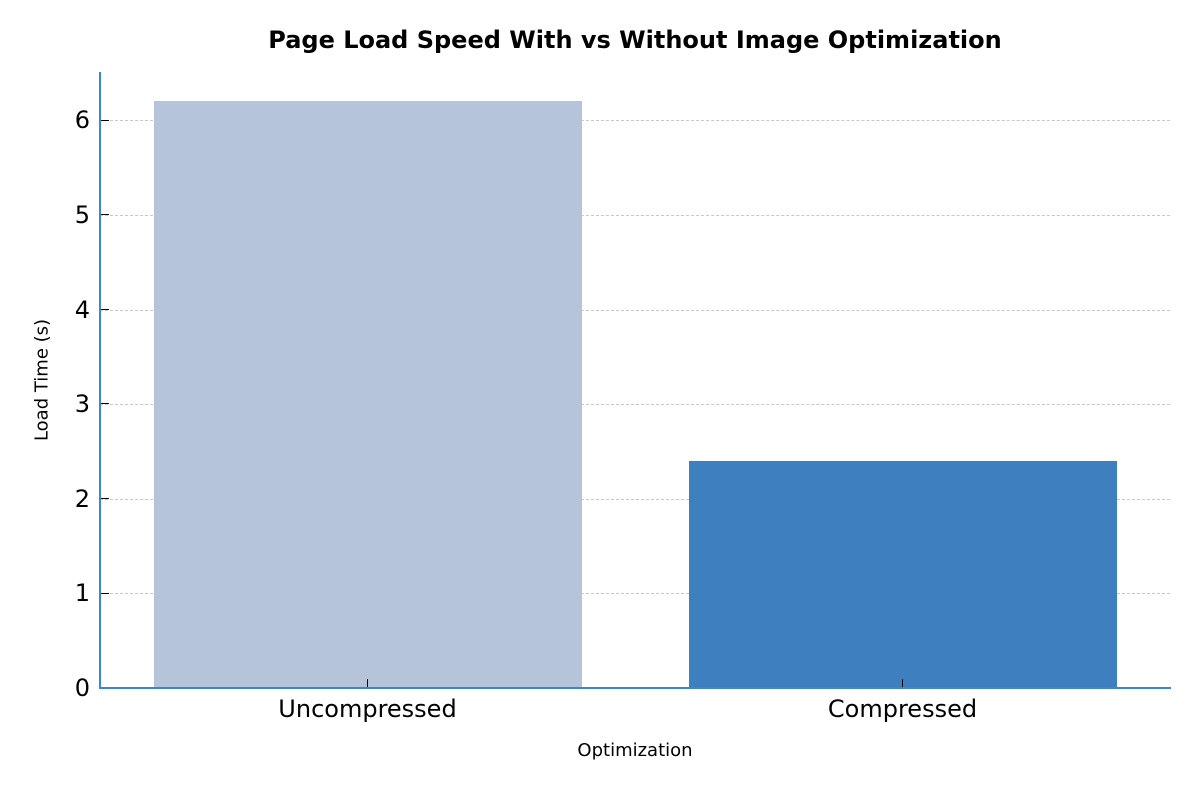  Describe the element at coordinates (82, 309) in the screenshot. I see `y-tick-label: 4` at that location.